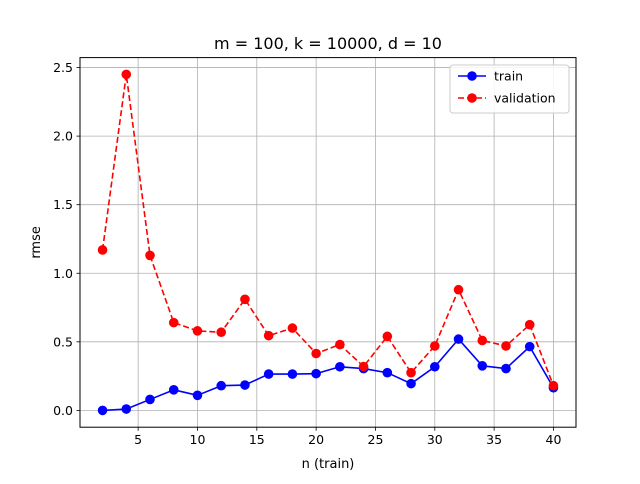  Describe the element at coordinates (316, 439) in the screenshot. I see `x-tick-label: 20` at that location.